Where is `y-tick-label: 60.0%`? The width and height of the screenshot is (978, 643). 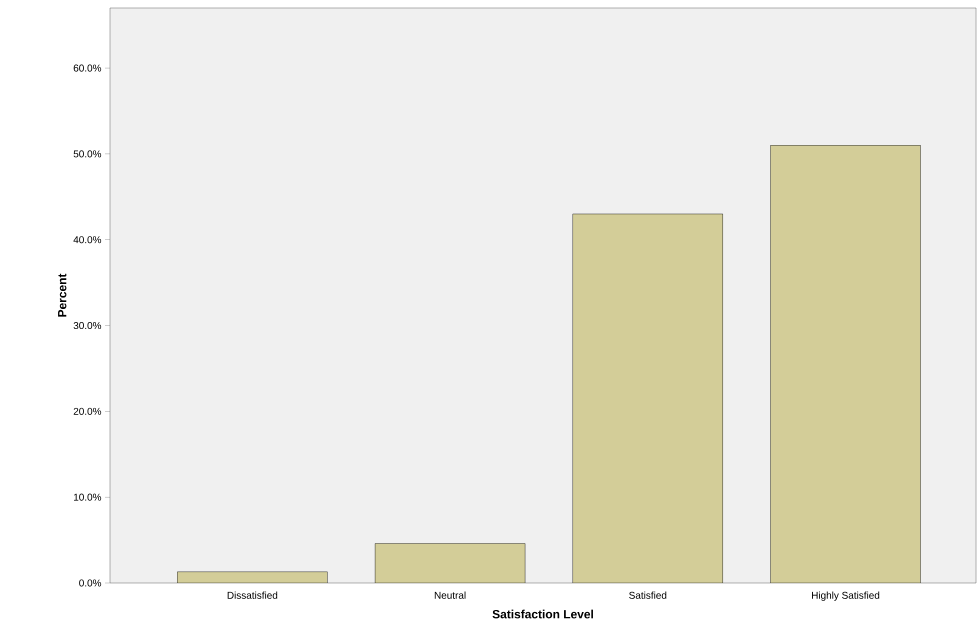
y-tick-label: 60.0% is located at coordinates (88, 68).